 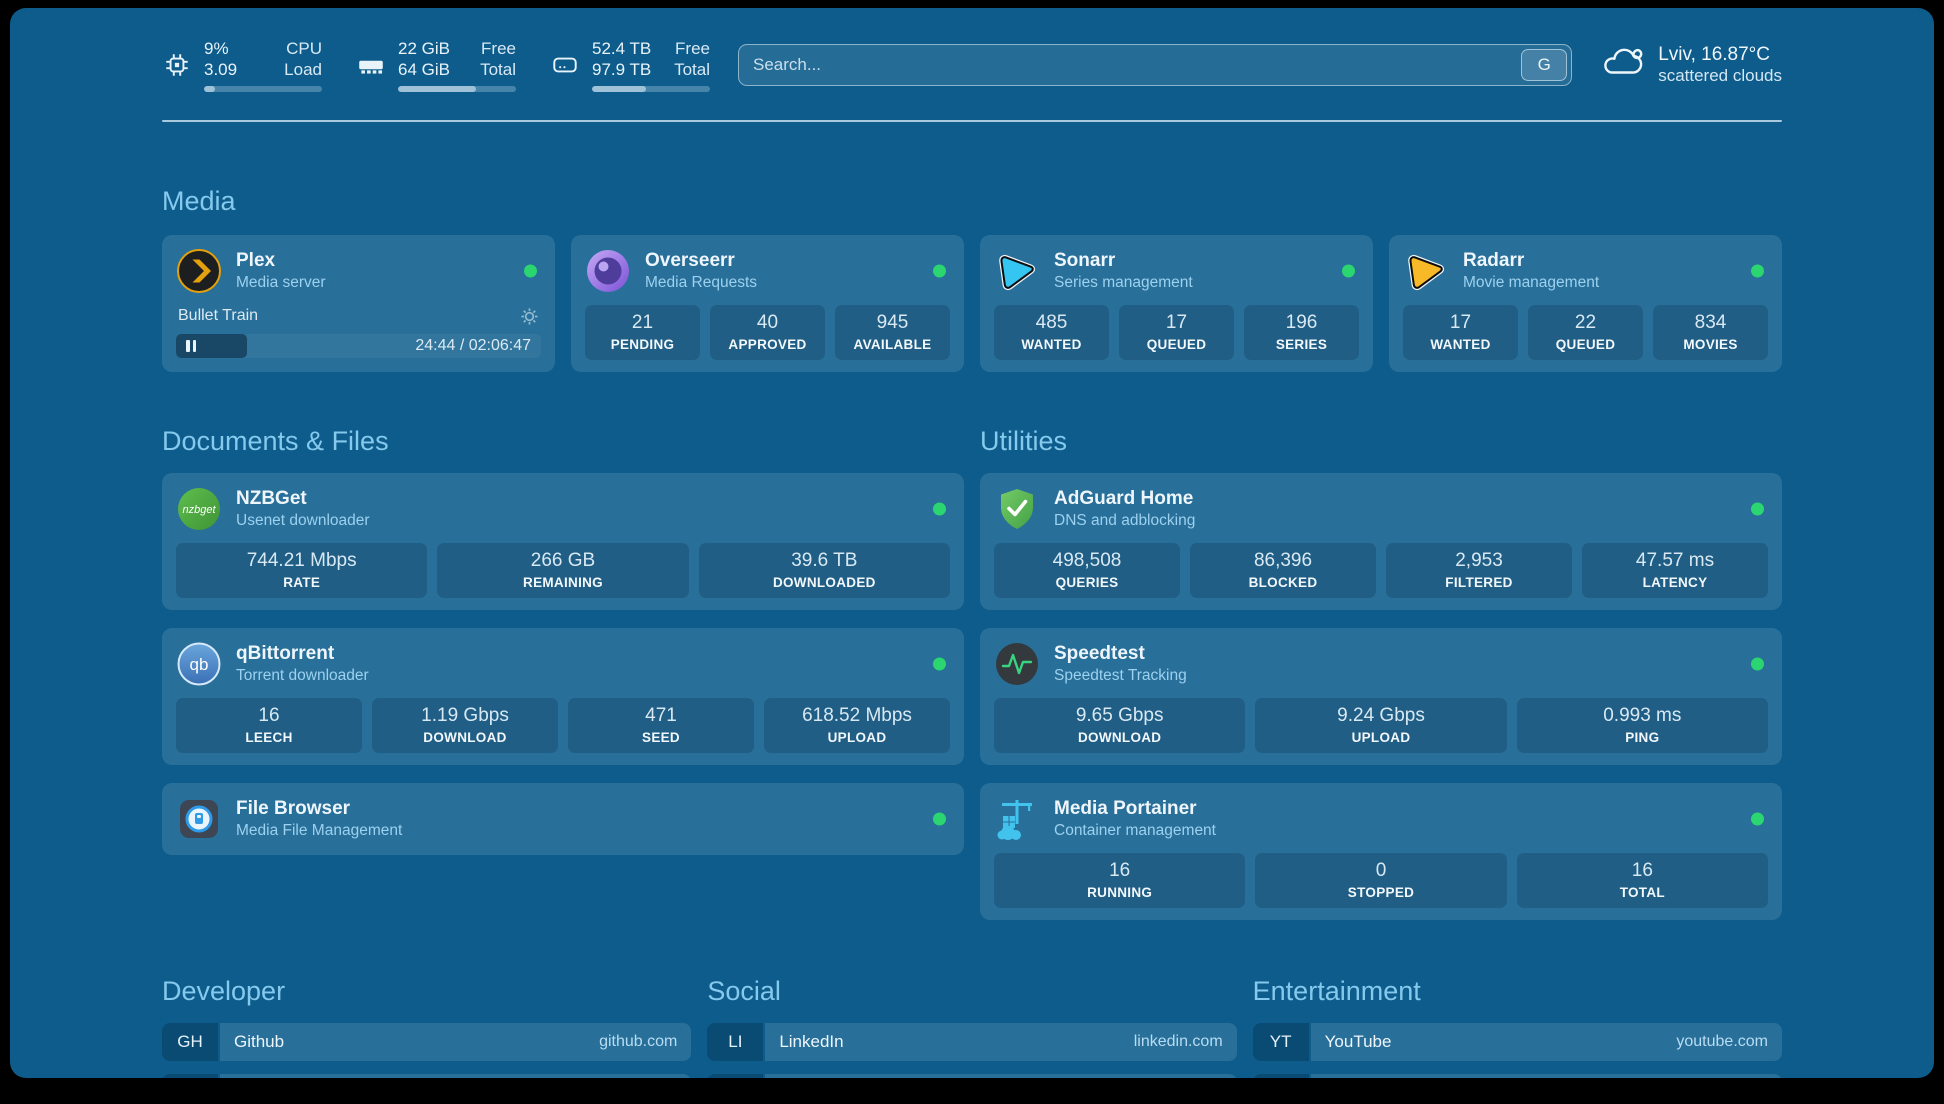 I want to click on bookmark-netflix: NF Netflixnetflix.com, so click(x=1517, y=1075).